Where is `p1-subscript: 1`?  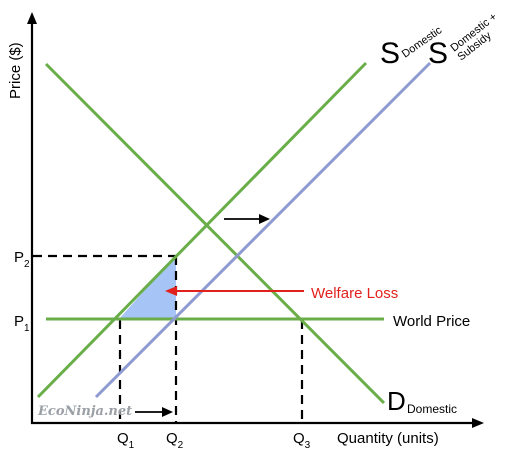
p1-subscript: 1 is located at coordinates (27, 328).